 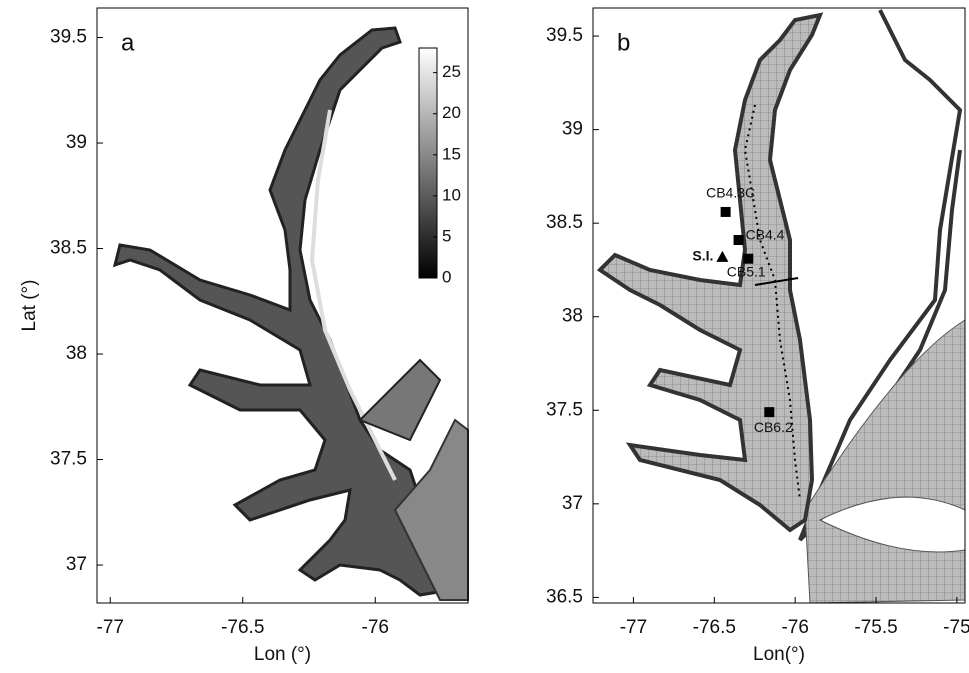 What do you see at coordinates (446, 276) in the screenshot?
I see `colorbar-tick-label: 0` at bounding box center [446, 276].